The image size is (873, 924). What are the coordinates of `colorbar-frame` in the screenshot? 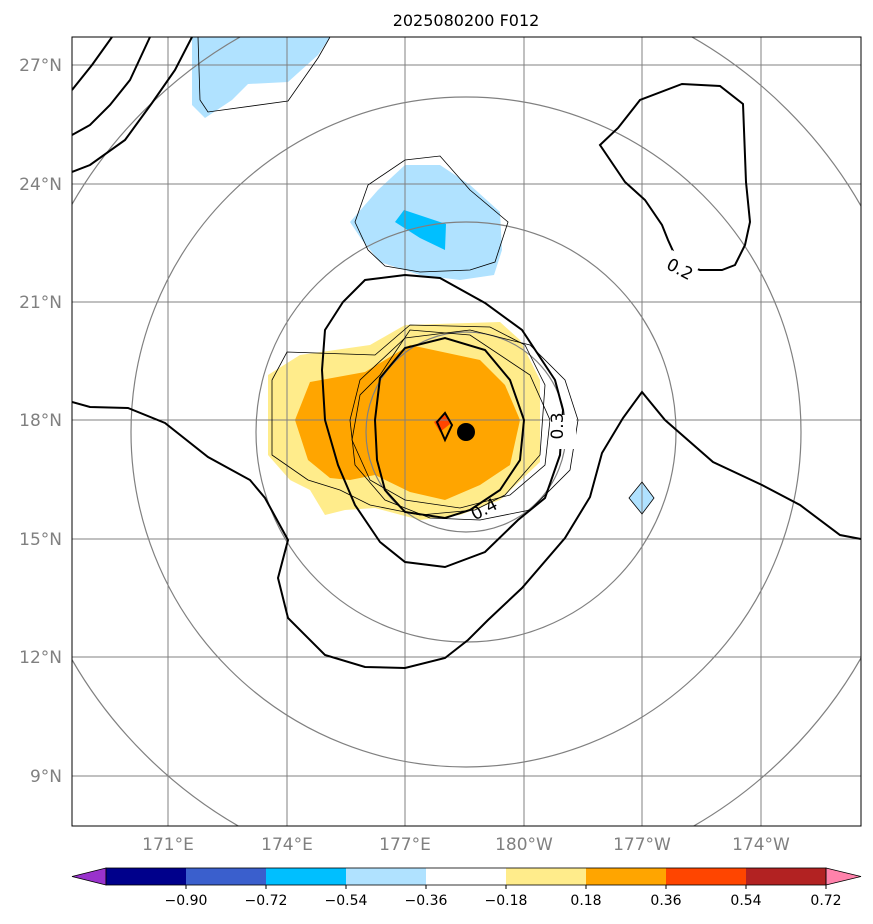 It's located at (466, 876).